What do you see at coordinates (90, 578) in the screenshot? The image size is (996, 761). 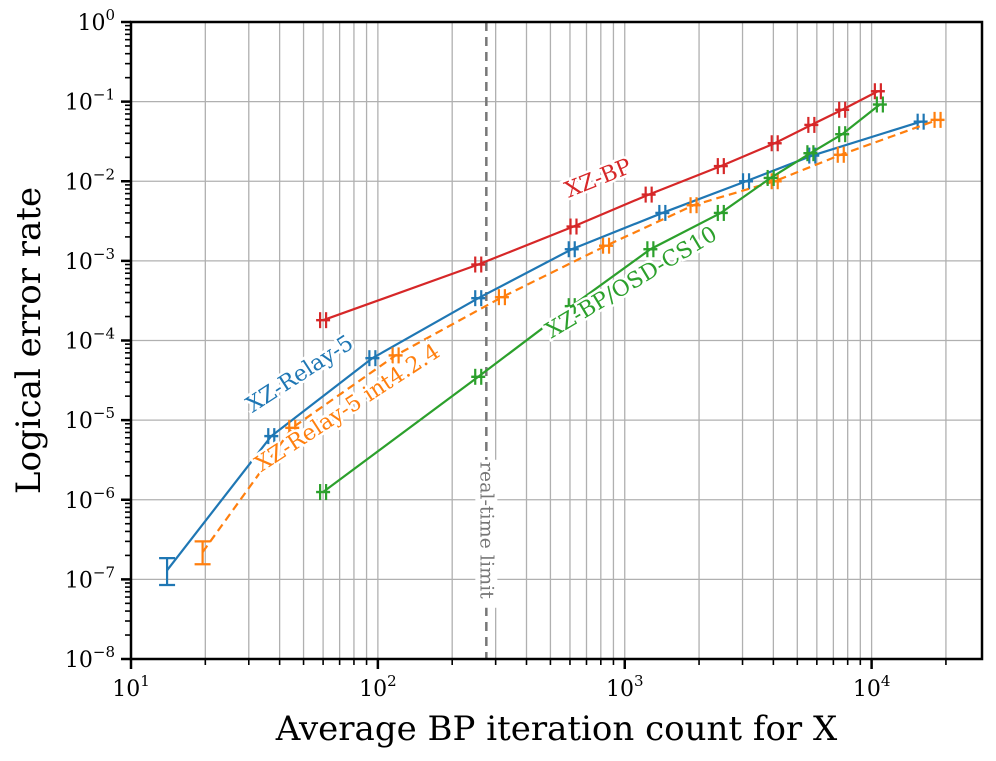 I see `y-tick-label: 10⁻⁷` at bounding box center [90, 578].